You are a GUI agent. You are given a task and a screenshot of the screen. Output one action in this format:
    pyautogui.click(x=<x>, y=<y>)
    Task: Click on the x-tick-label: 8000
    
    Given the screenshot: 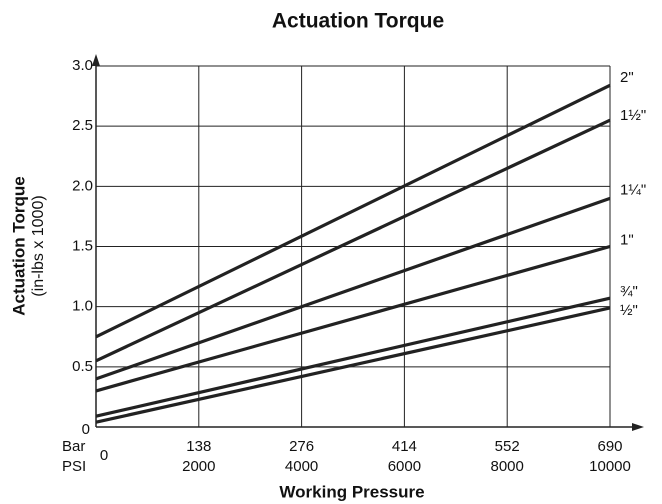 What is the action you would take?
    pyautogui.click(x=507, y=466)
    